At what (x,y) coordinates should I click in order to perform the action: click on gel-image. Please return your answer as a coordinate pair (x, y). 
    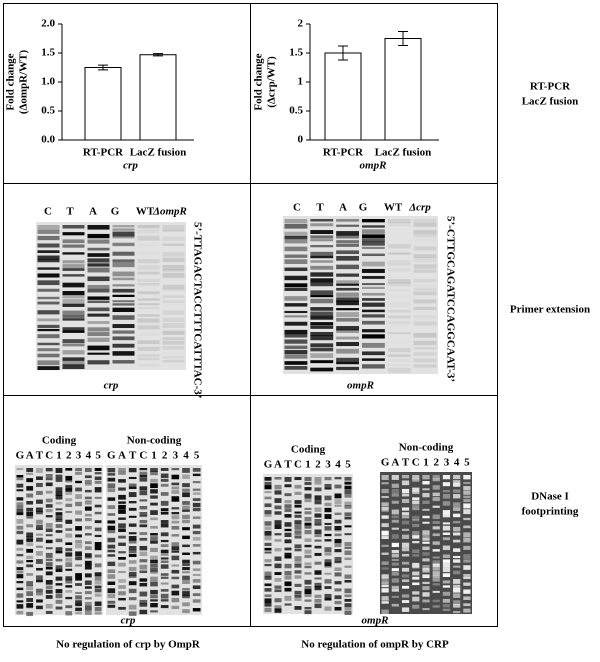
    Looking at the image, I should click on (308, 545).